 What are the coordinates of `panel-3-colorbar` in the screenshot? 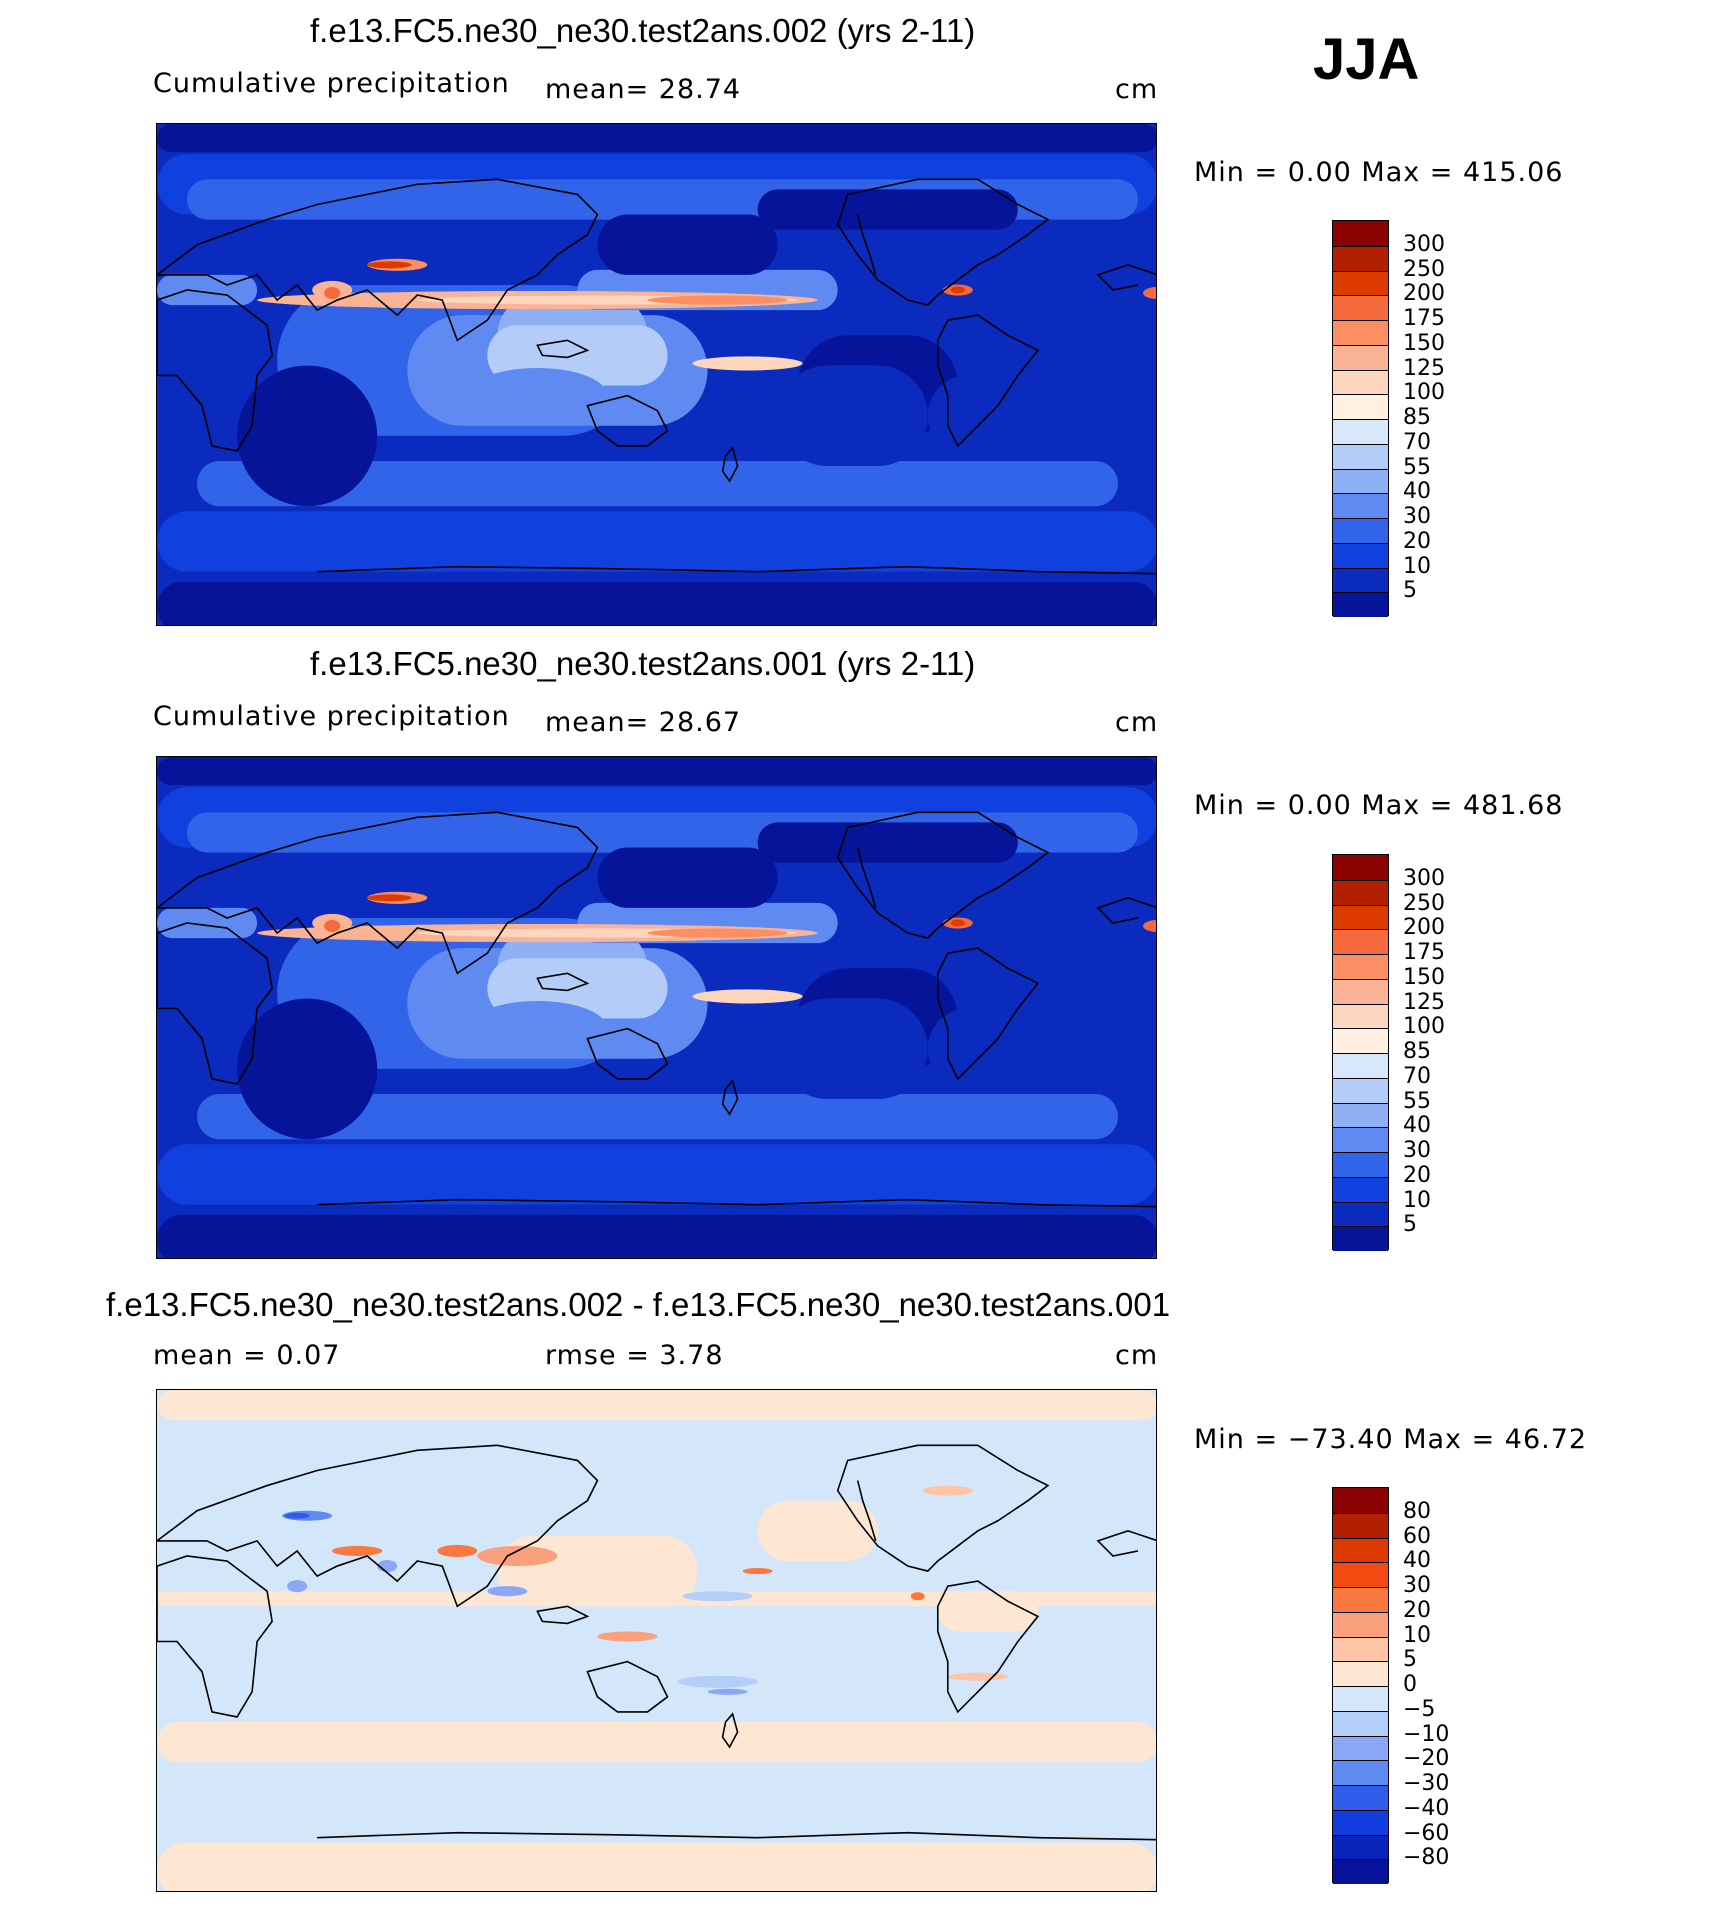 It's located at (1360, 1685).